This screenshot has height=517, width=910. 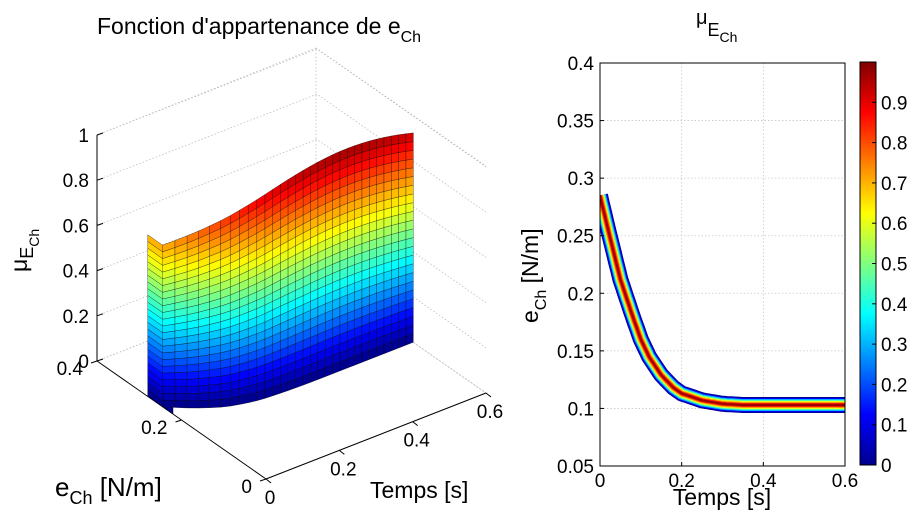 What do you see at coordinates (722, 497) in the screenshot?
I see `heatmap-xlabel: Temps [s]` at bounding box center [722, 497].